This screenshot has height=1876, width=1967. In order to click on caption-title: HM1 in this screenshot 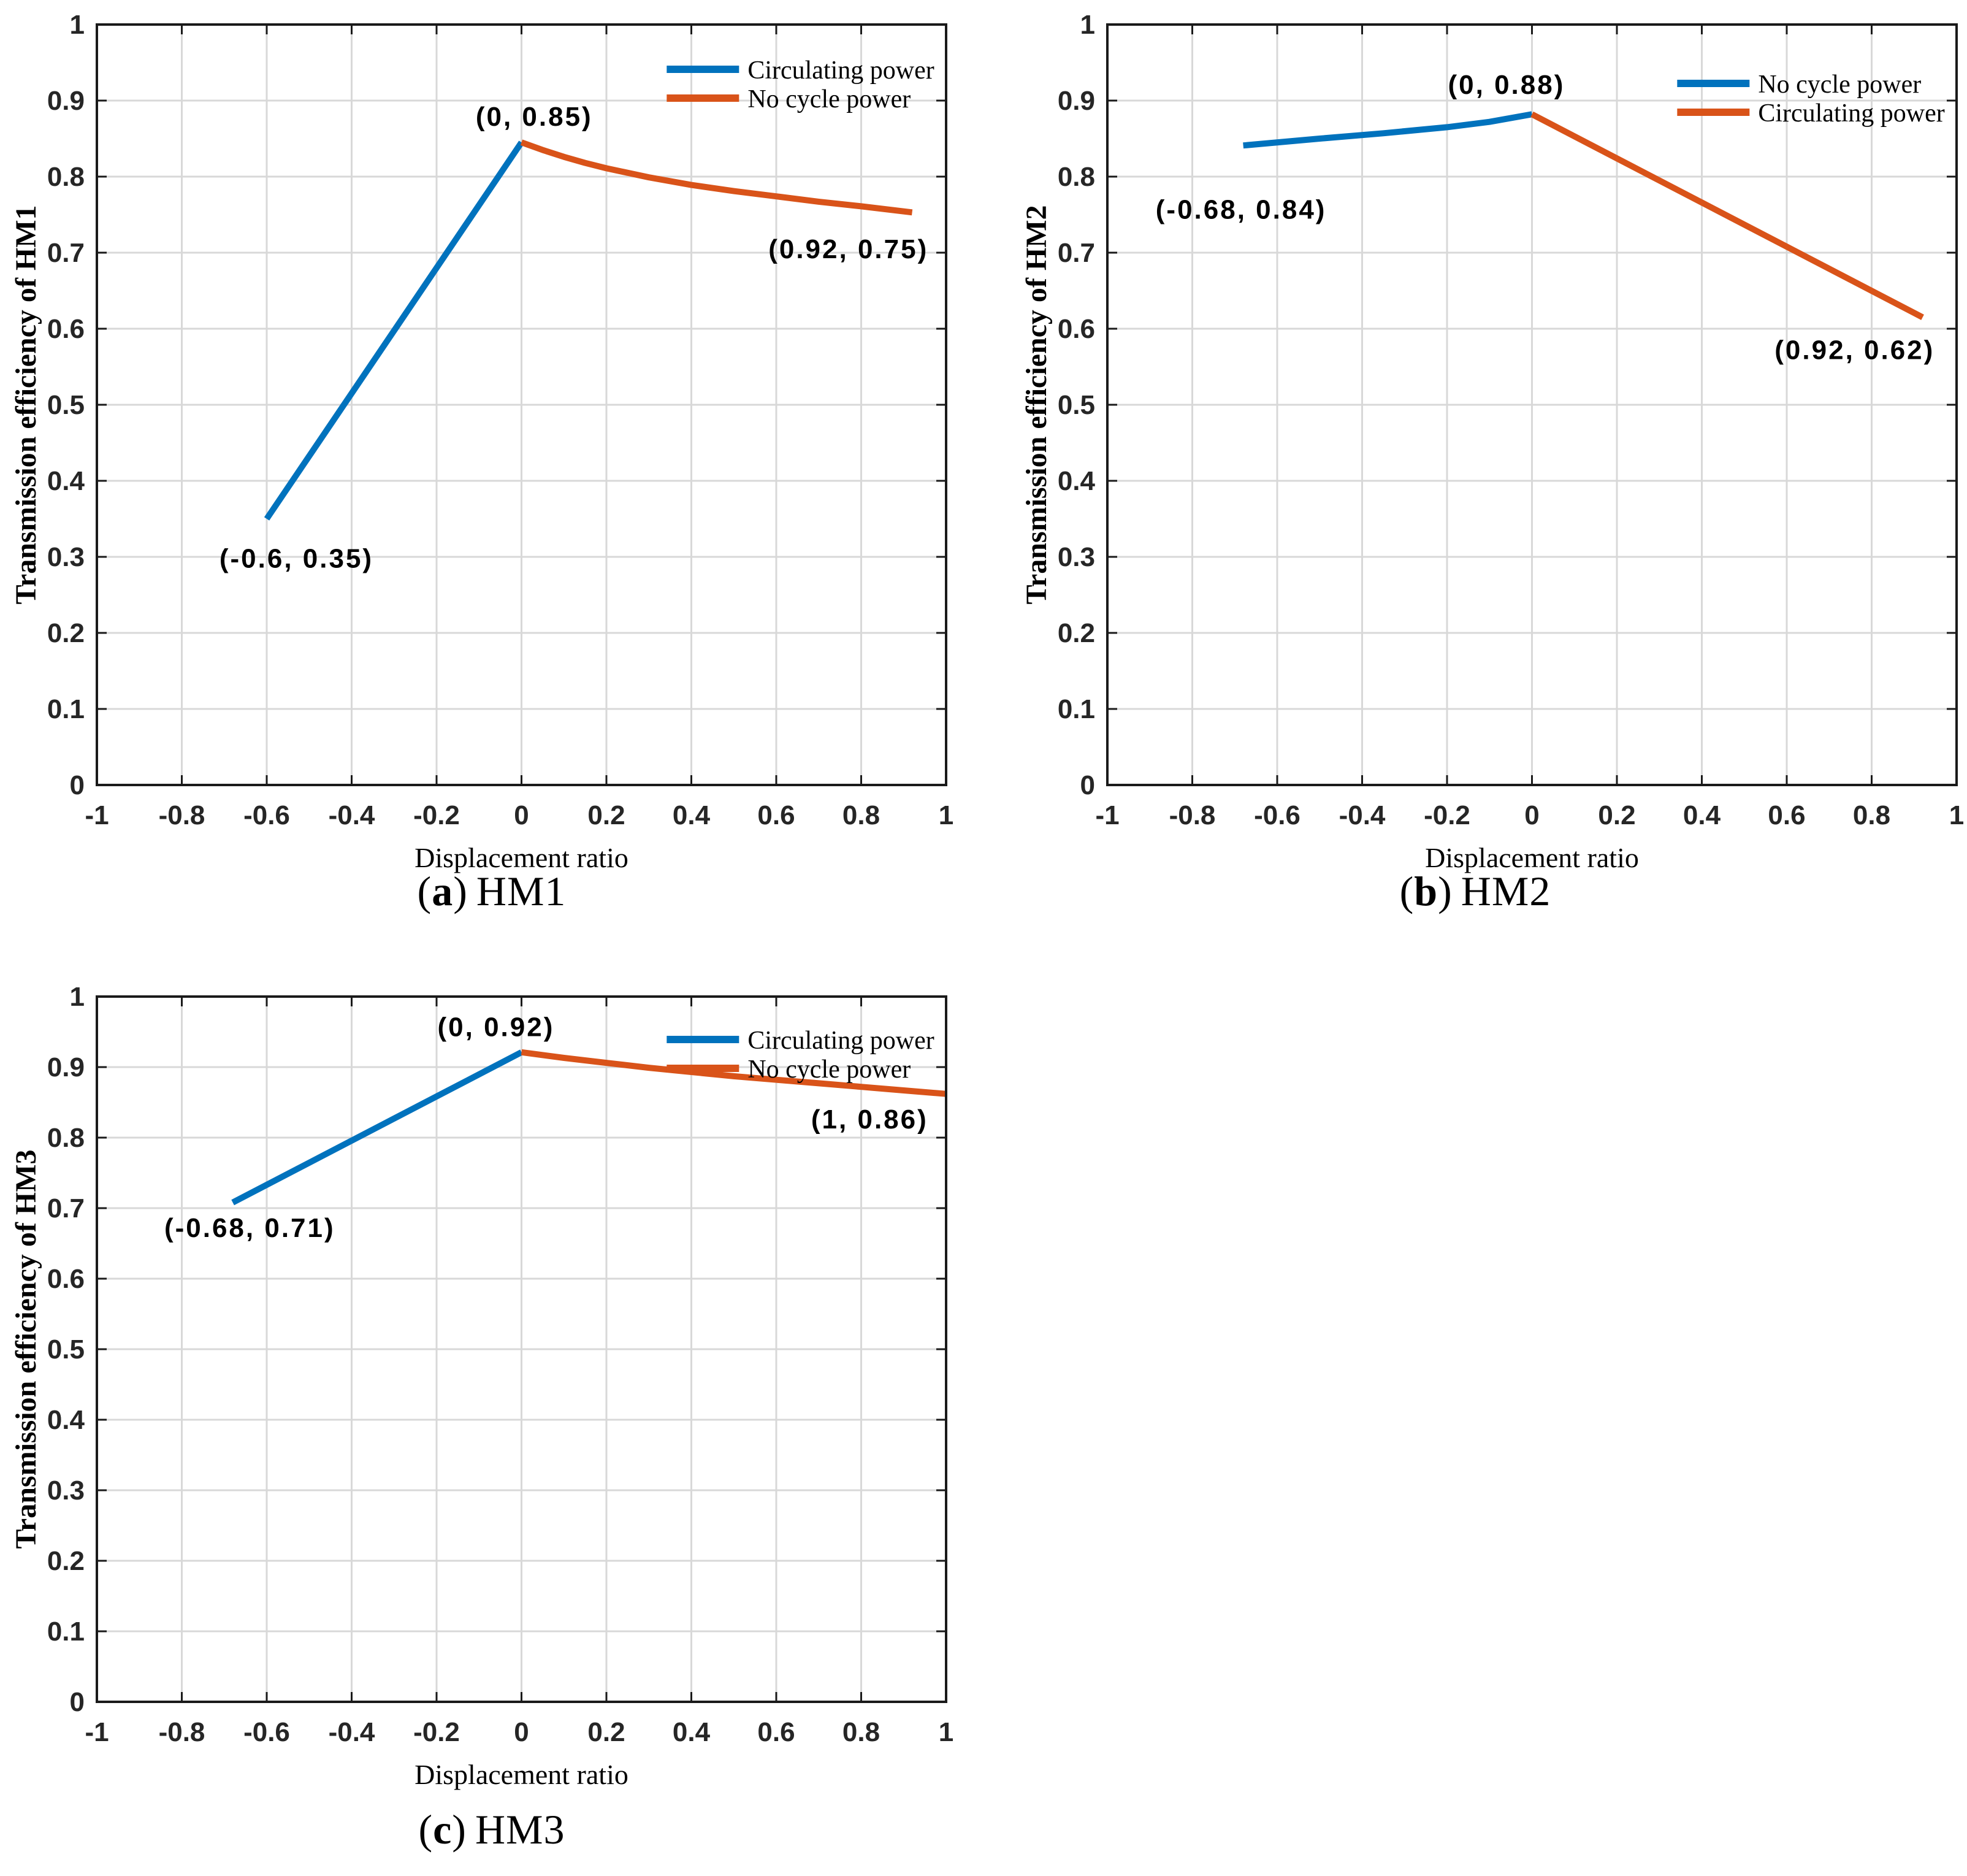, I will do `click(521, 891)`.